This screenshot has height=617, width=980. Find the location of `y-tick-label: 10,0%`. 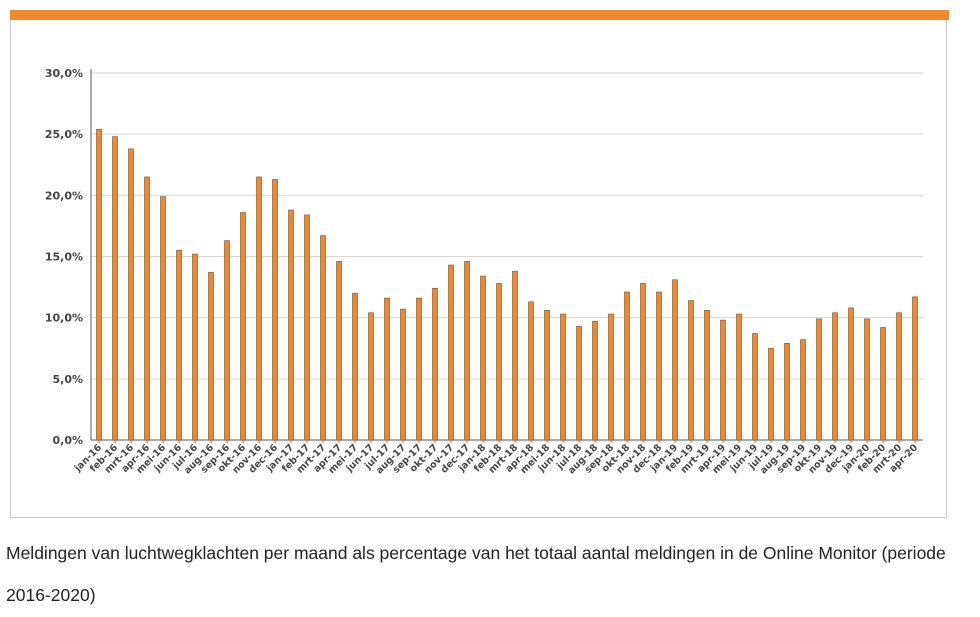

y-tick-label: 10,0% is located at coordinates (64, 318).